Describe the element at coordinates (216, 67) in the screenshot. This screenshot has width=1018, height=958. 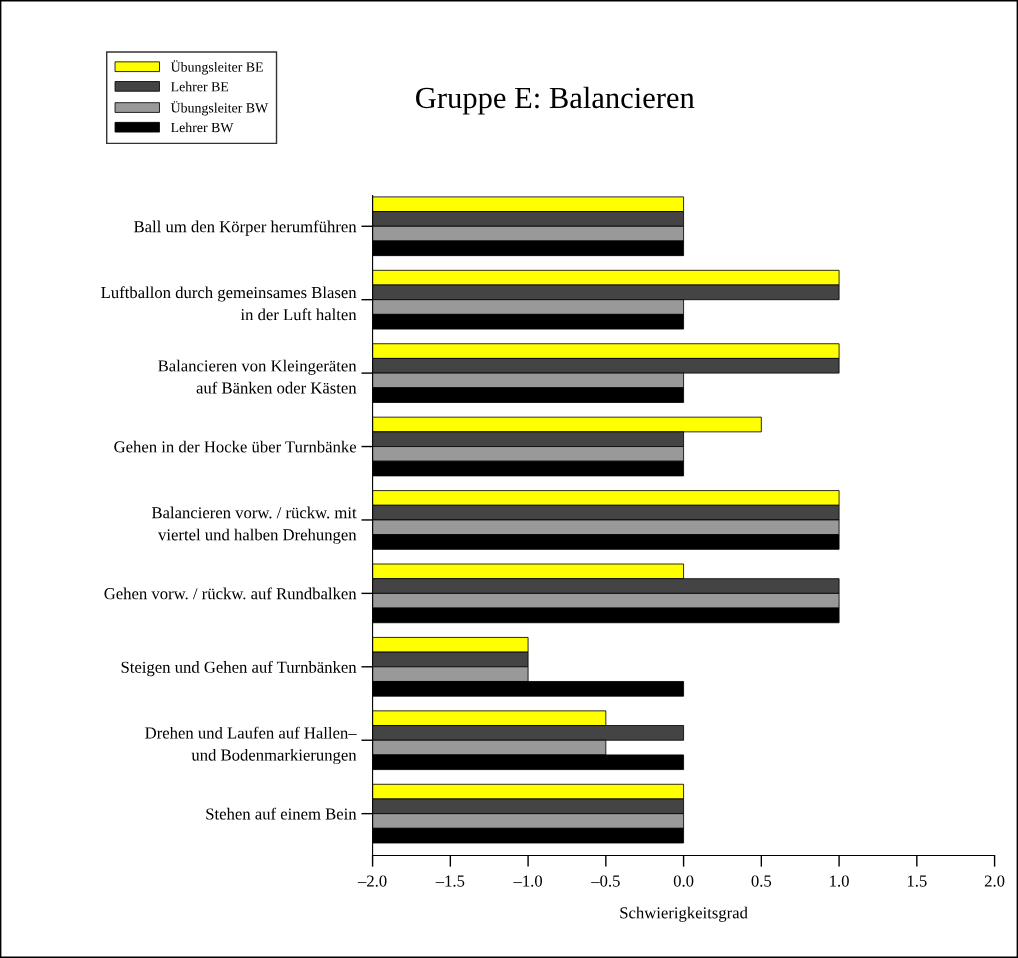
I see `legend-label: Übungsleiter BE` at that location.